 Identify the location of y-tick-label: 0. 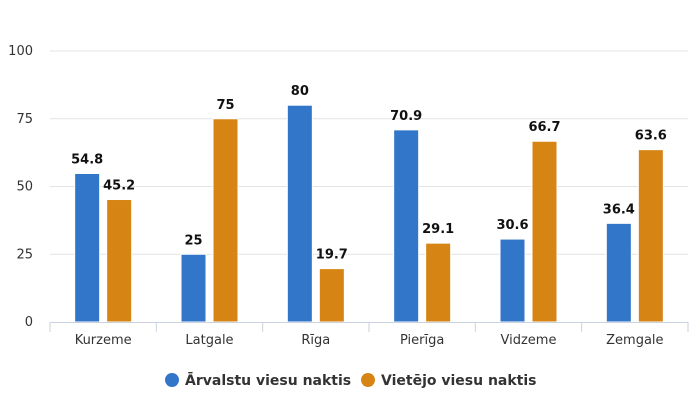
(29, 322).